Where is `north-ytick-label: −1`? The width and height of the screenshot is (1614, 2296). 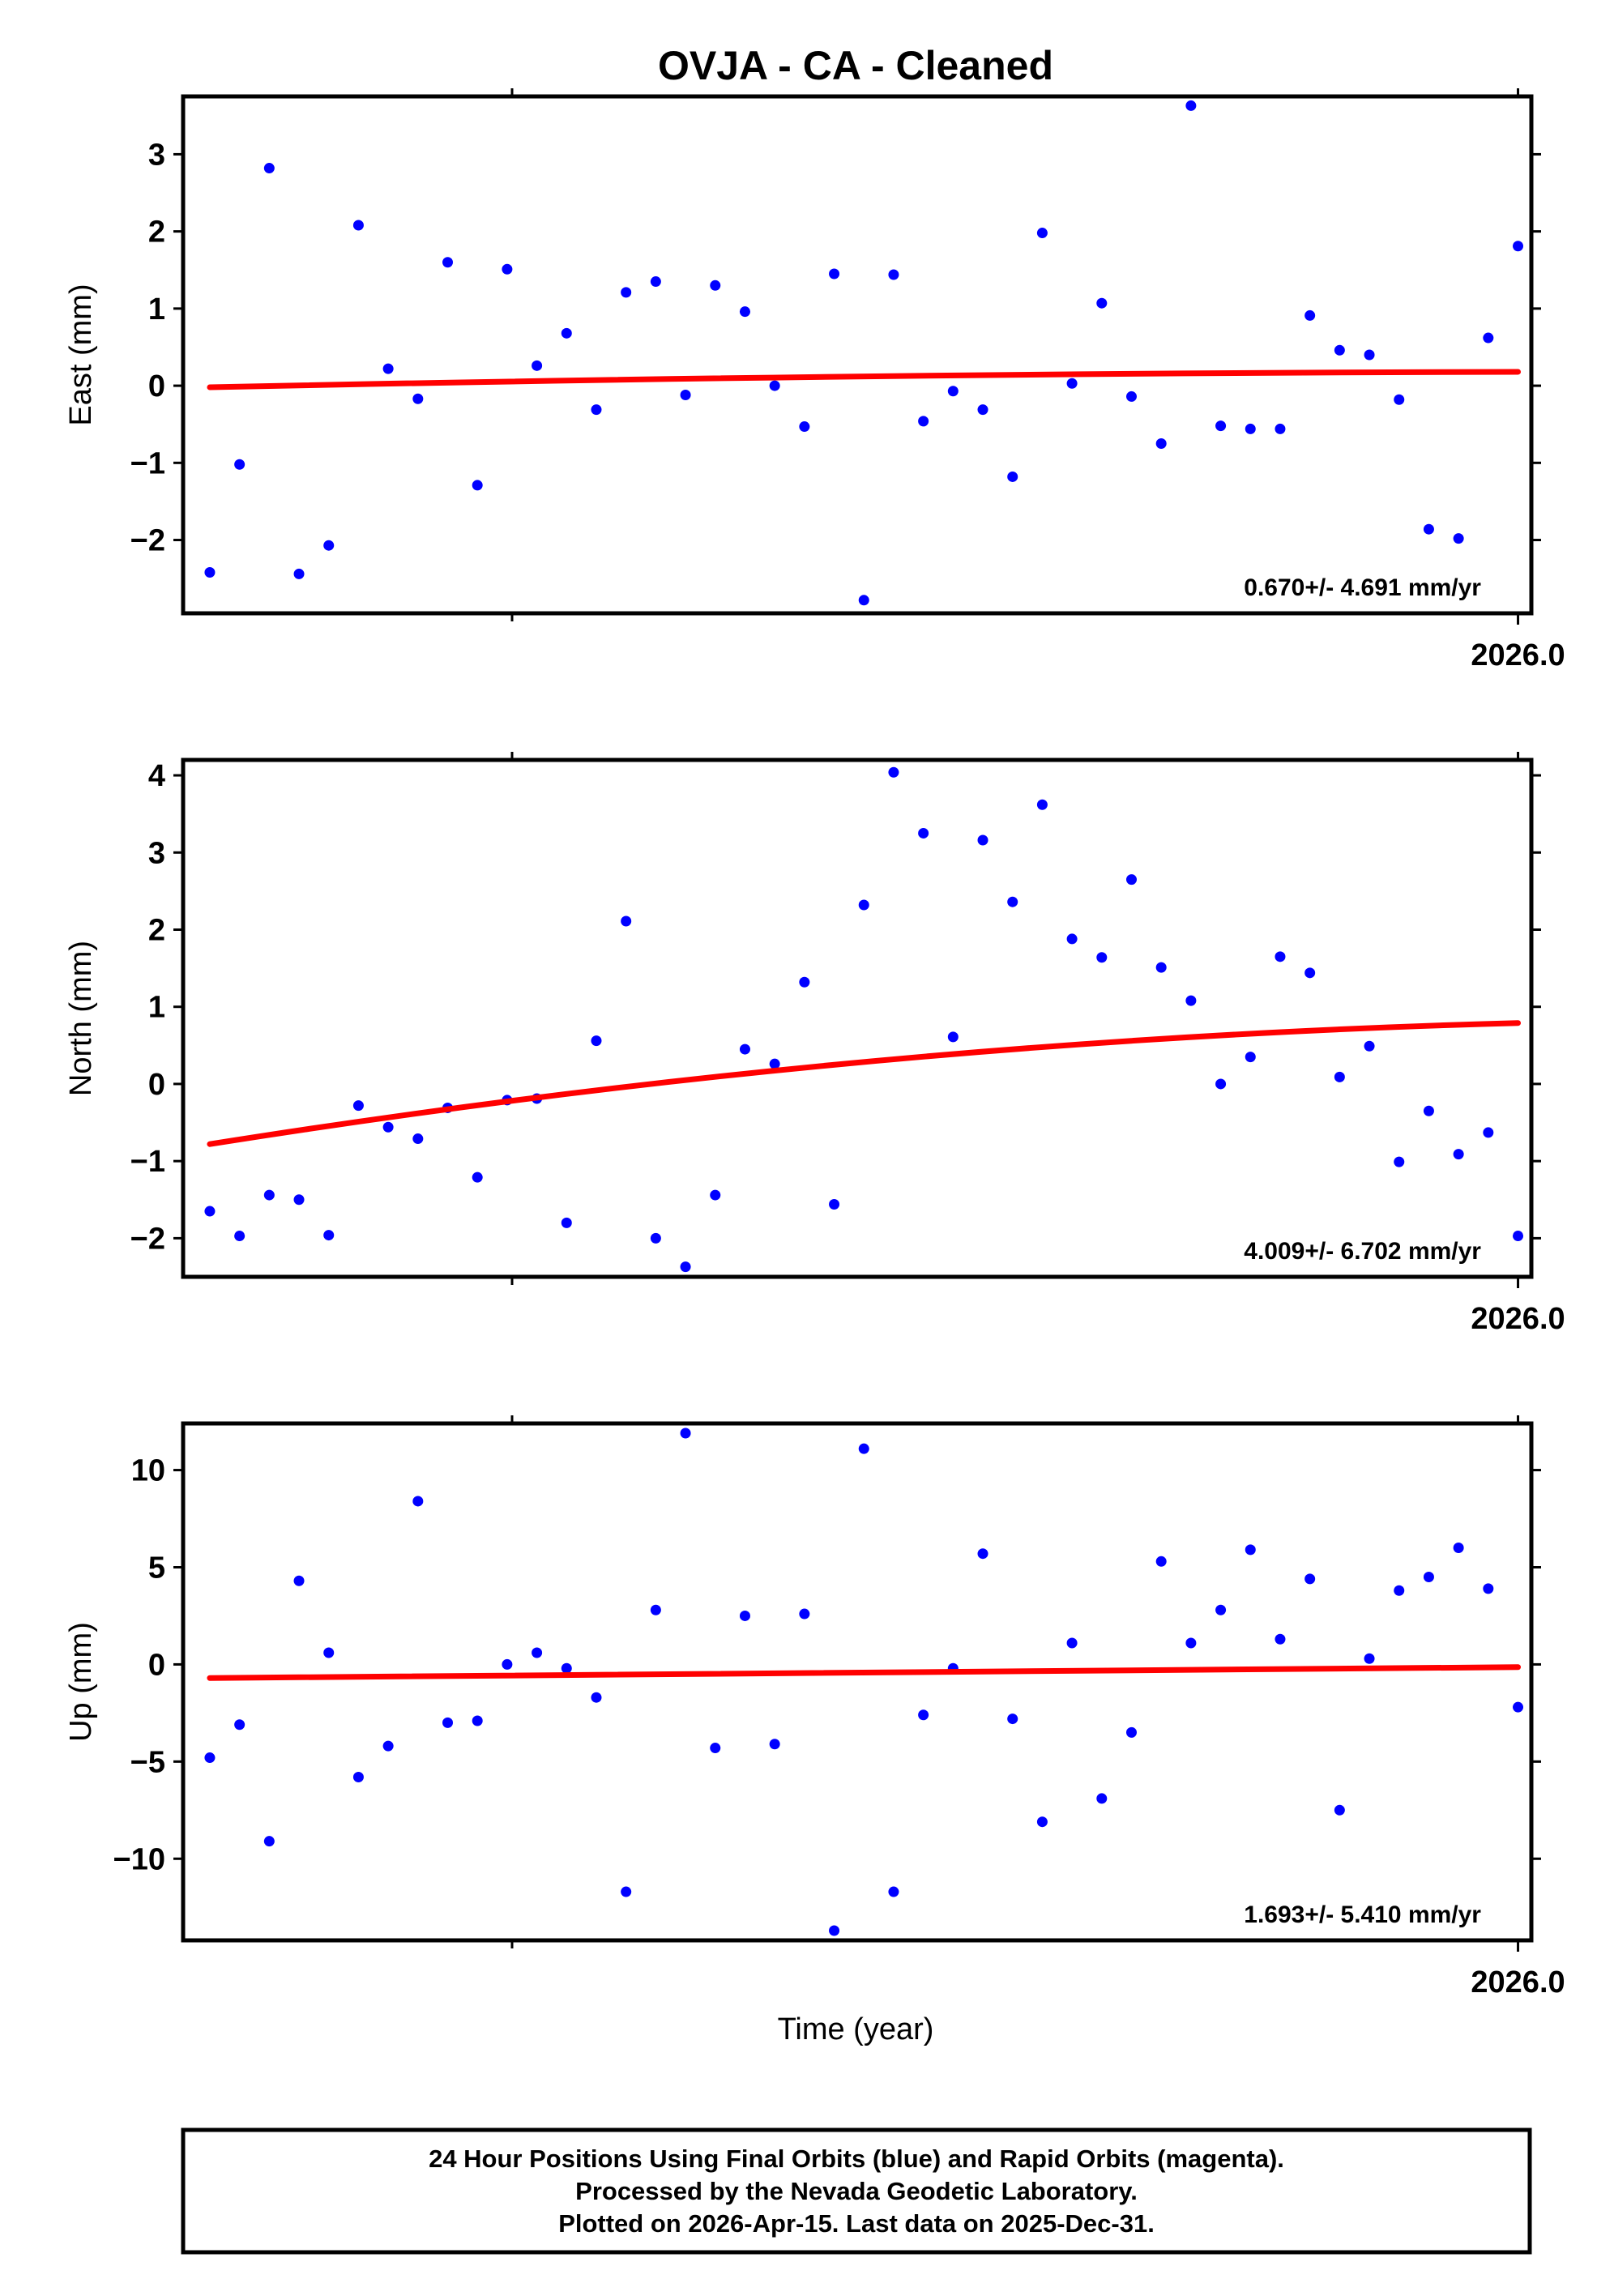 north-ytick-label: −1 is located at coordinates (147, 1162).